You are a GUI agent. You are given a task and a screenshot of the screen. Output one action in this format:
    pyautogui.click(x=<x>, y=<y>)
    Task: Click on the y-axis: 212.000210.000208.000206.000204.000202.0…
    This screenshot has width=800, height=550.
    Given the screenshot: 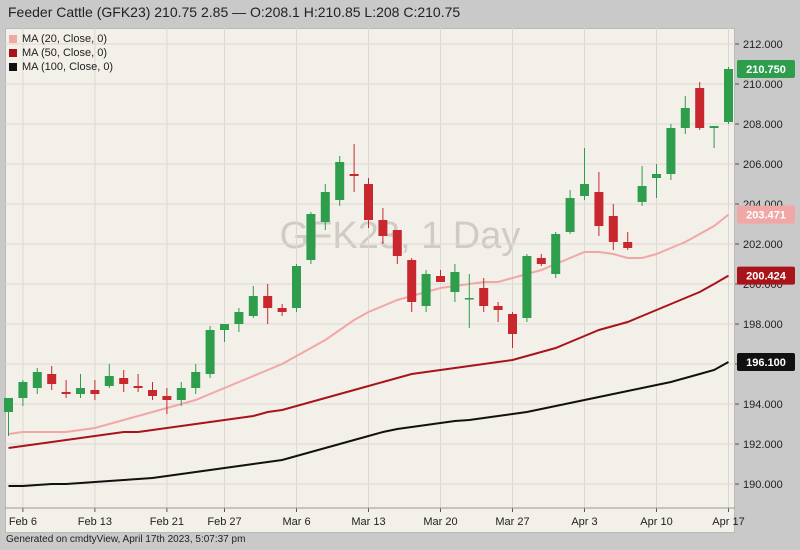 What is the action you would take?
    pyautogui.click(x=759, y=265)
    